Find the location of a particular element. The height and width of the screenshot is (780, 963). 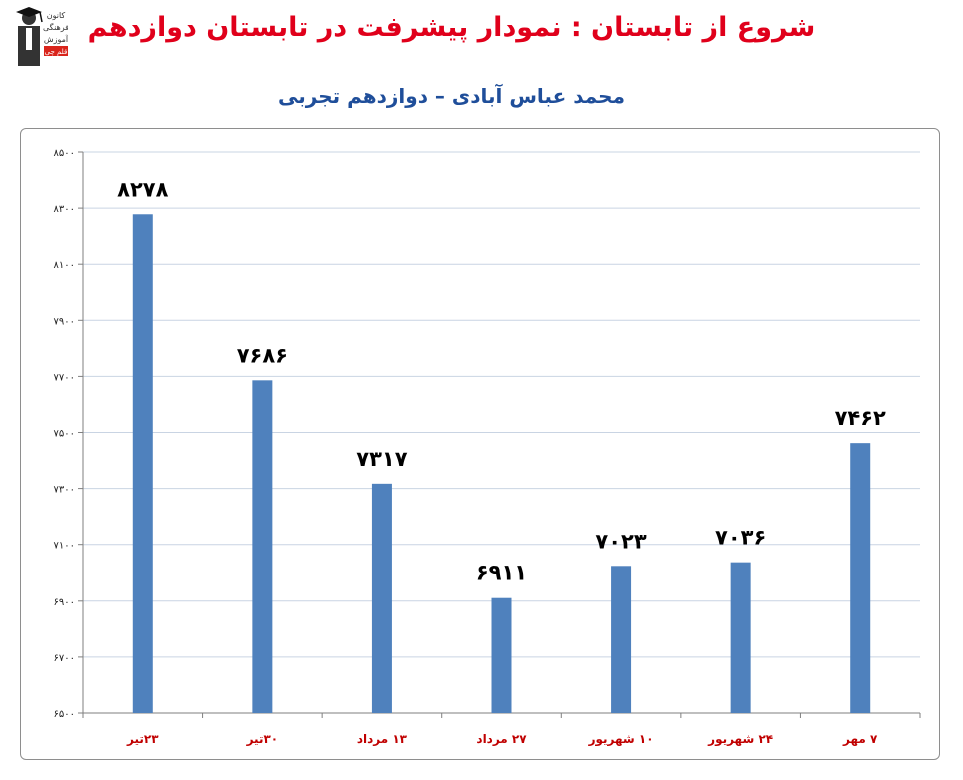

y-tick-label: ۷۷۰۰ is located at coordinates (64, 377).